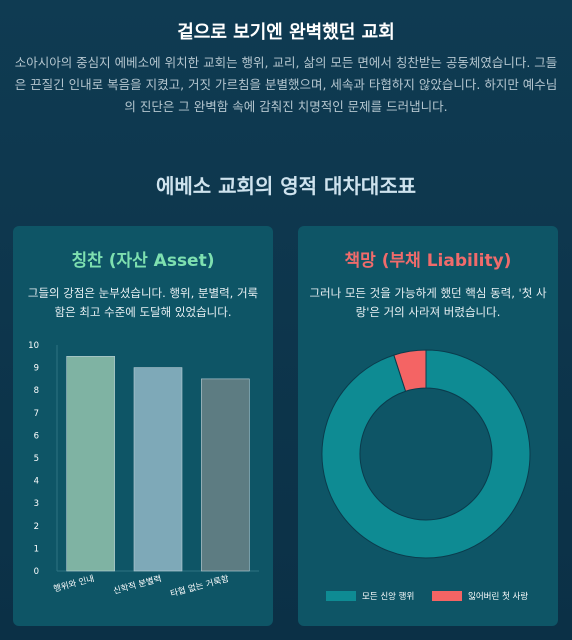 The width and height of the screenshot is (572, 640). I want to click on y-tick-label: 6, so click(36, 436).